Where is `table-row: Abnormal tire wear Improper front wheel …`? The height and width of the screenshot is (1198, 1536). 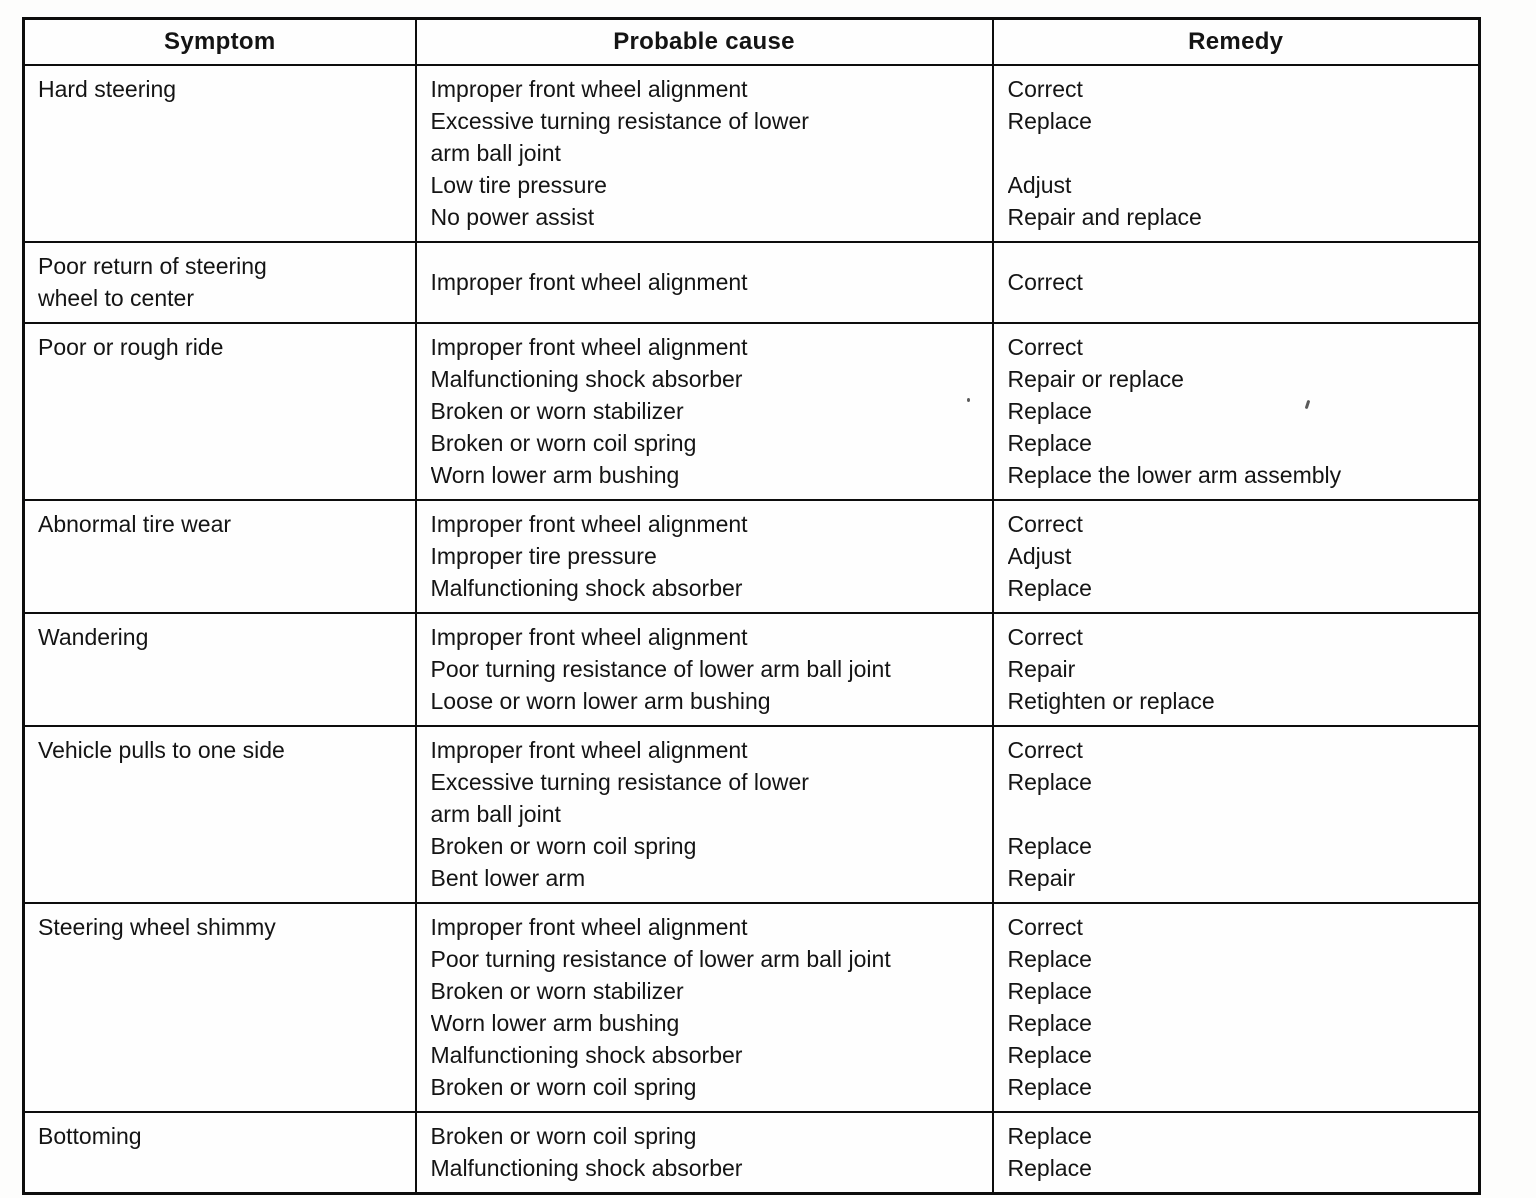
table-row: Abnormal tire wear Improper front wheel … is located at coordinates (751, 556).